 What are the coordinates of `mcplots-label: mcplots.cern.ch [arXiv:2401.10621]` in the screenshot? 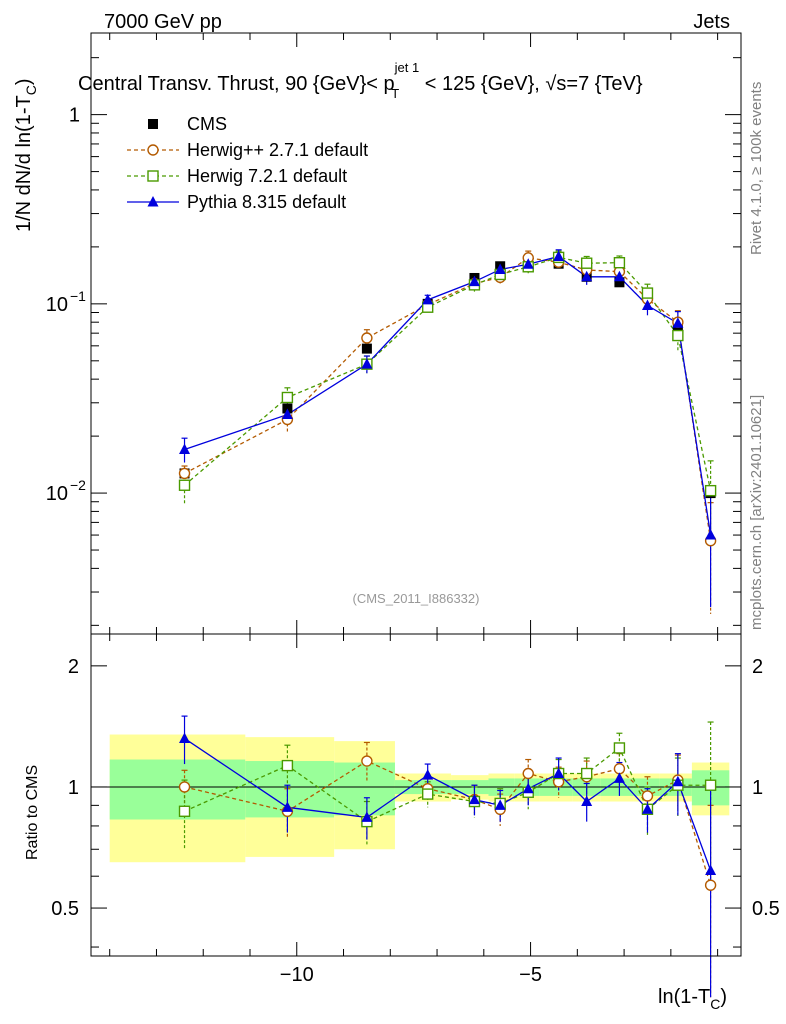 It's located at (756, 512).